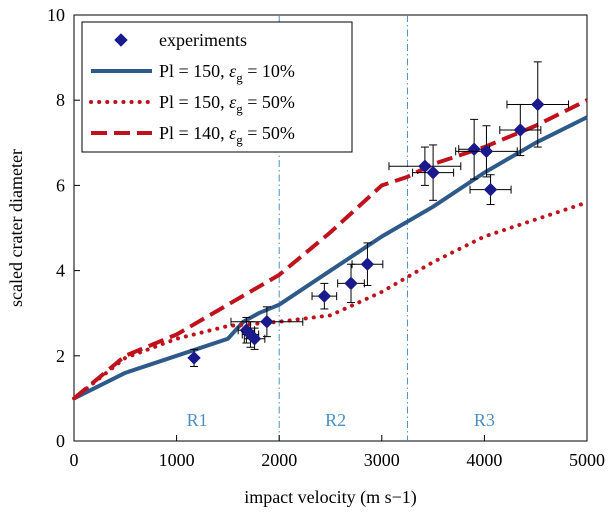  What do you see at coordinates (279, 460) in the screenshot?
I see `x-tick-label: 2000` at bounding box center [279, 460].